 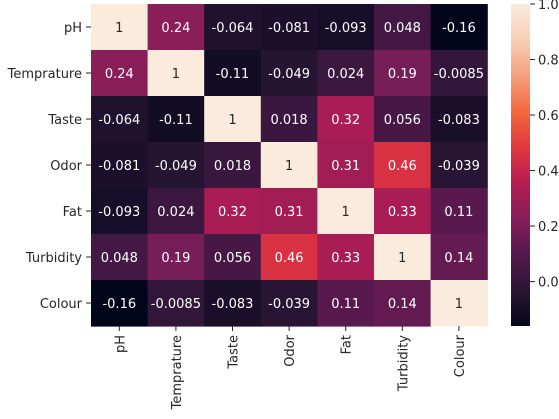 I want to click on heatmap-cell-fat-fat, so click(x=346, y=211).